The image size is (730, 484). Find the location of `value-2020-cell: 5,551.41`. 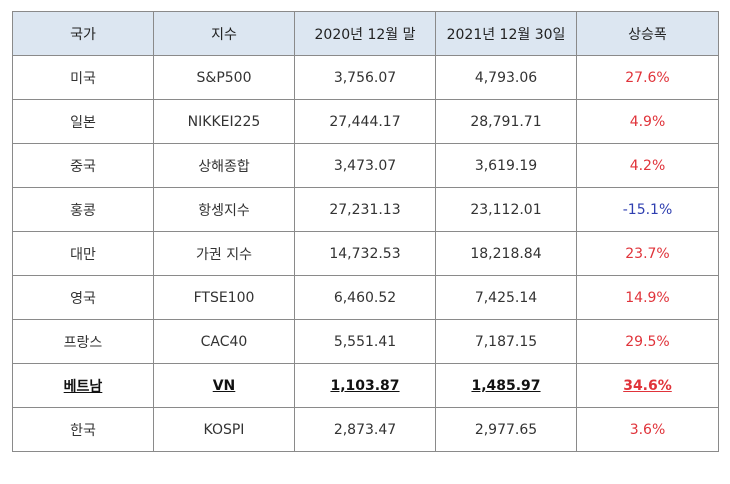

value-2020-cell: 5,551.41 is located at coordinates (365, 341).